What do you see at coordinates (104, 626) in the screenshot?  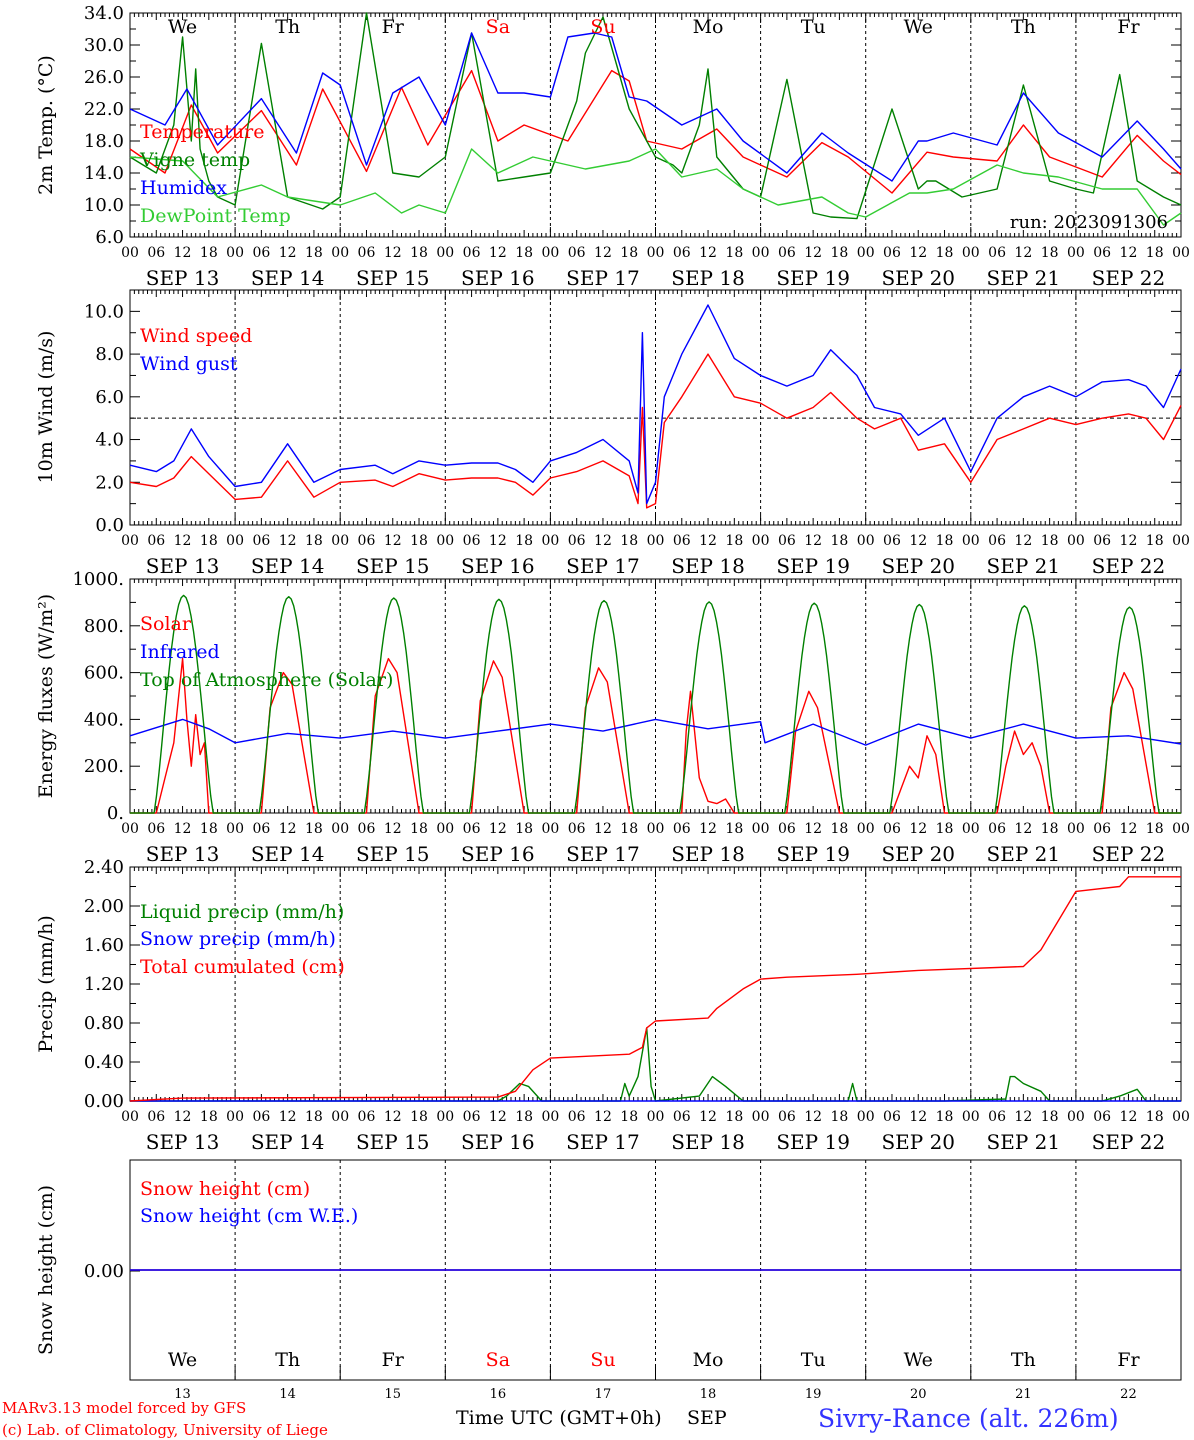 I see `energy-ytick-label: 800.` at bounding box center [104, 626].